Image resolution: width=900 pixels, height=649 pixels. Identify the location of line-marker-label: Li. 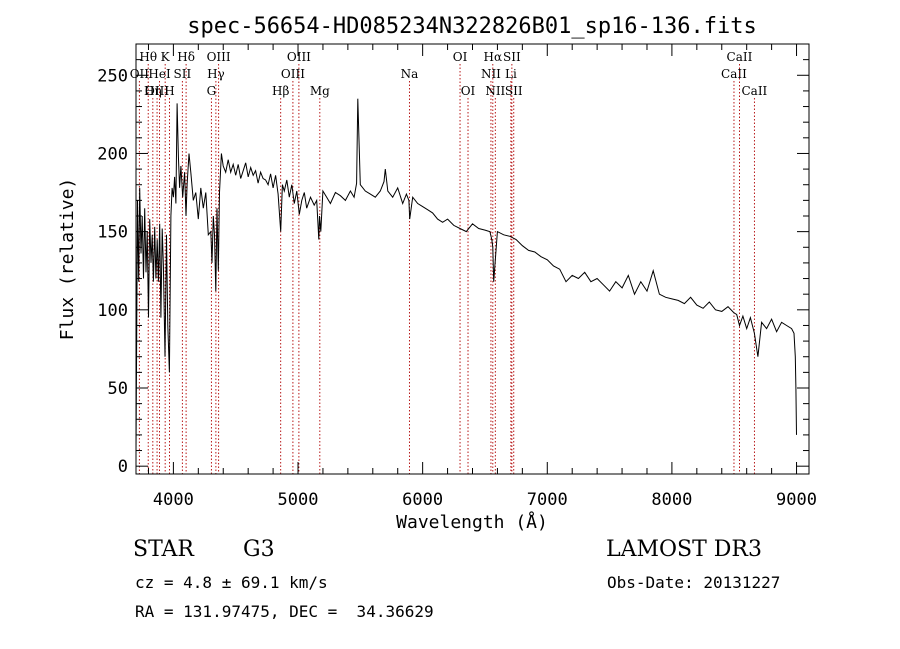
(511, 74).